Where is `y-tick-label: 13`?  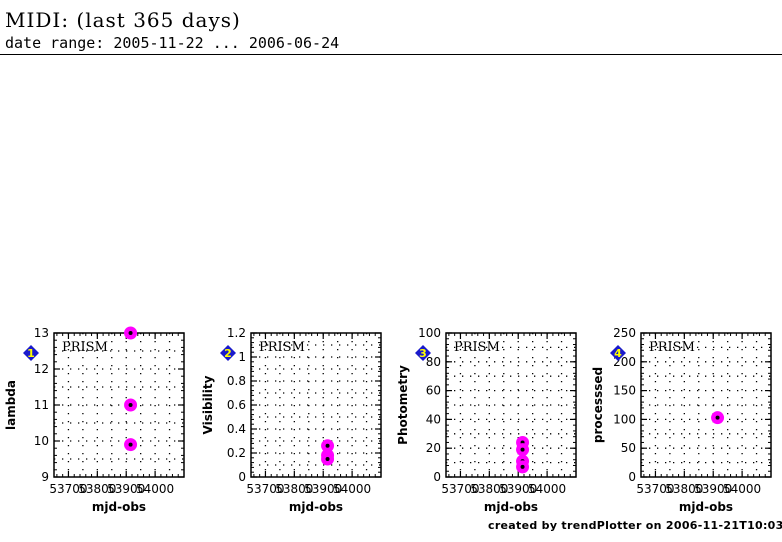
y-tick-label: 13 is located at coordinates (41, 333).